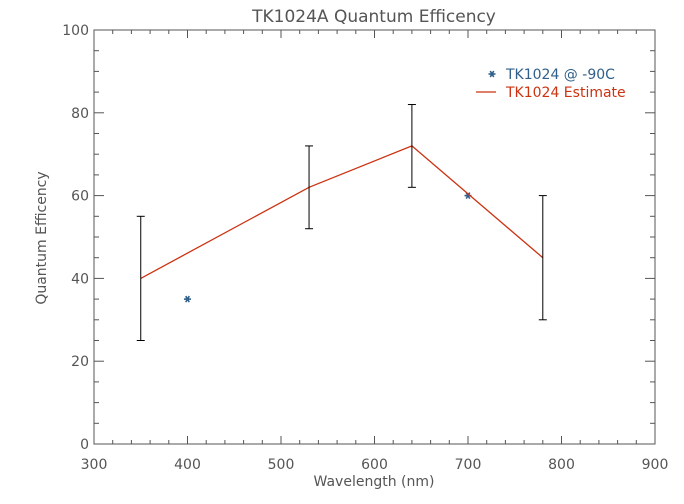 Image resolution: width=684 pixels, height=504 pixels. Describe the element at coordinates (551, 84) in the screenshot. I see `legend: TK1024 @ -90C TK1024 Estimate` at that location.